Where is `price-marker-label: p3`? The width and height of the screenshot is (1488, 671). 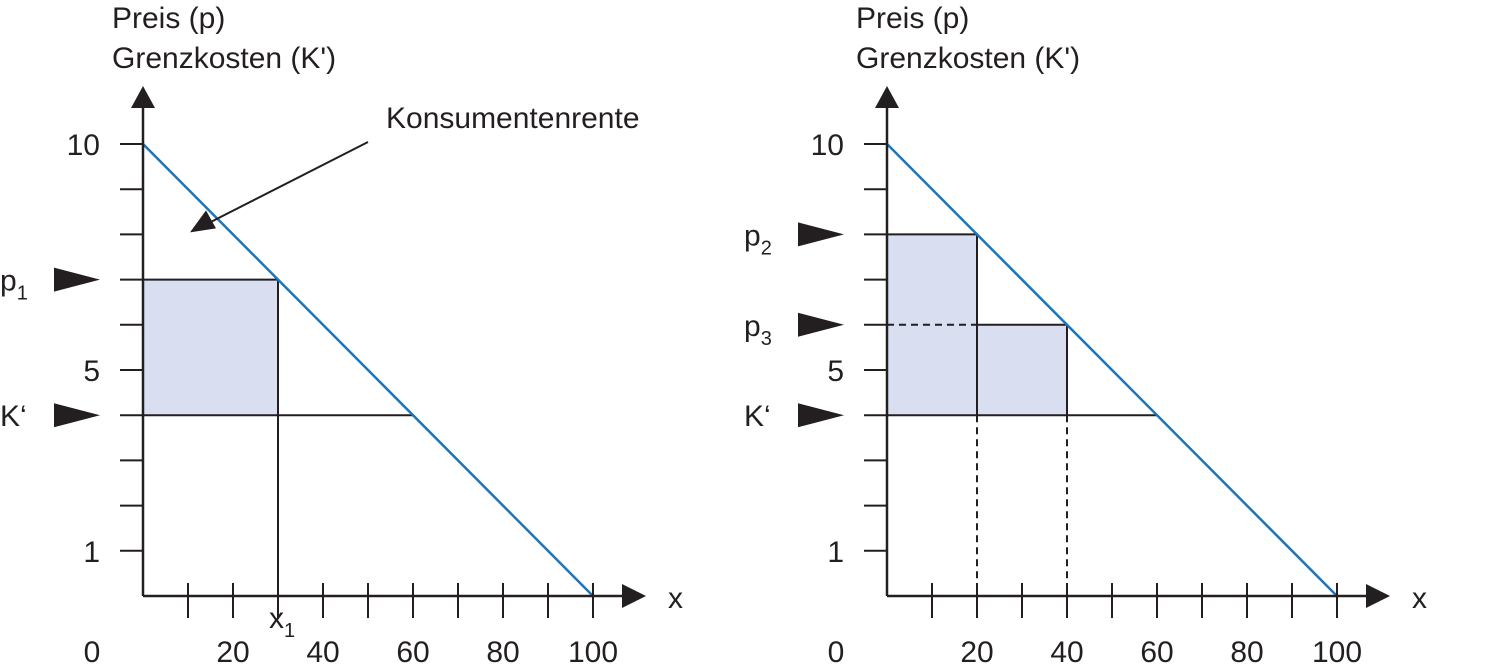 price-marker-label: p3 is located at coordinates (758, 330).